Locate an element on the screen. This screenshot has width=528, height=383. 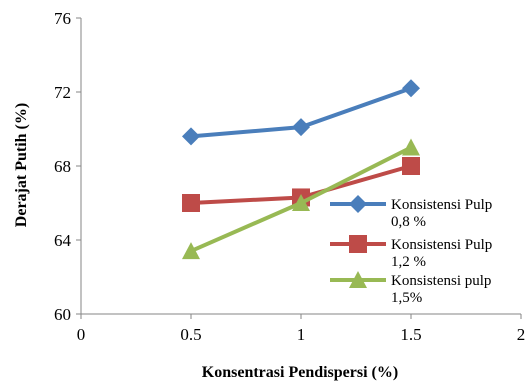
x-tick-label: 1 is located at coordinates (301, 334).